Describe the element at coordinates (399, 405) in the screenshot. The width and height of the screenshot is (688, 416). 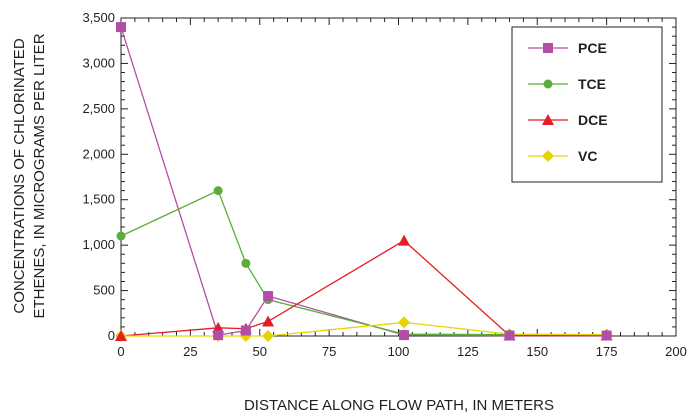
I see `x-axis-title: DISTANCE ALONG FLOW PATH, IN METERS` at that location.